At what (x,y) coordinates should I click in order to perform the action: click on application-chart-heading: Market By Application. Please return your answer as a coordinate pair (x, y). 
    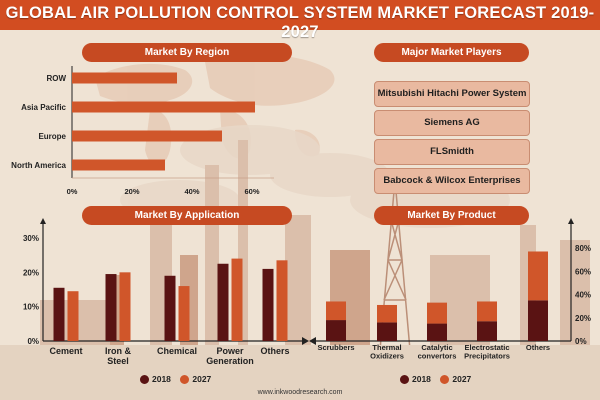
    Looking at the image, I should click on (187, 215).